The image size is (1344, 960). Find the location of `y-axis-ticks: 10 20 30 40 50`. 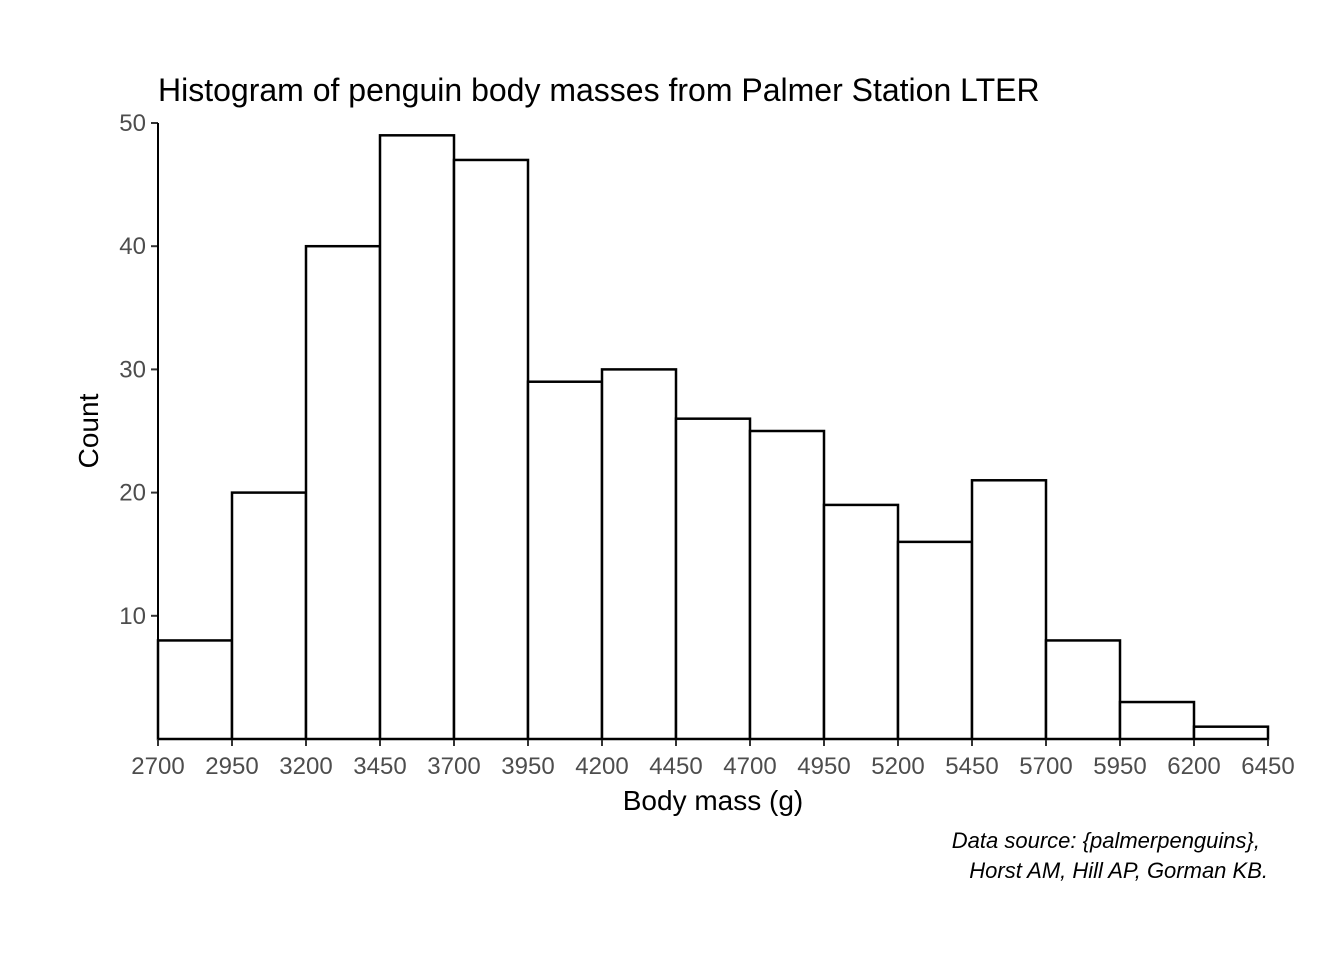

y-axis-ticks: 10 20 30 40 50 is located at coordinates (138, 370).